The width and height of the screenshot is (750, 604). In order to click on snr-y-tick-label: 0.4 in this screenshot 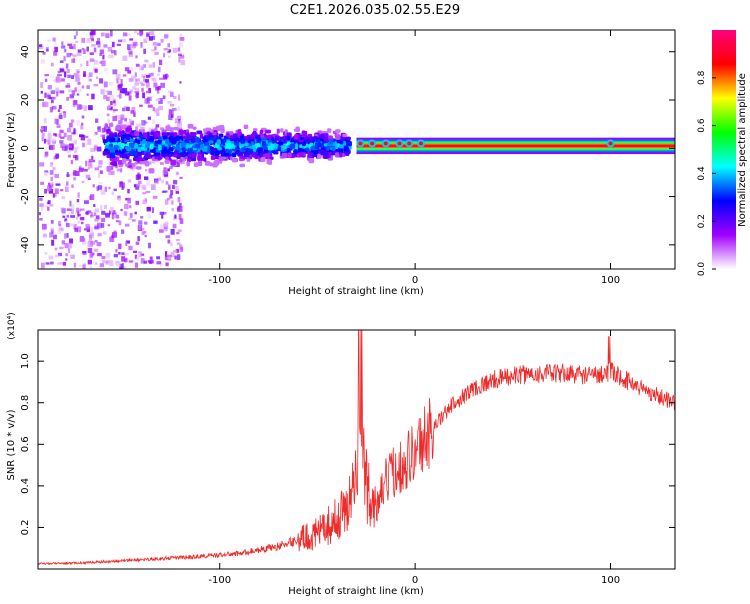, I will do `click(25, 486)`.